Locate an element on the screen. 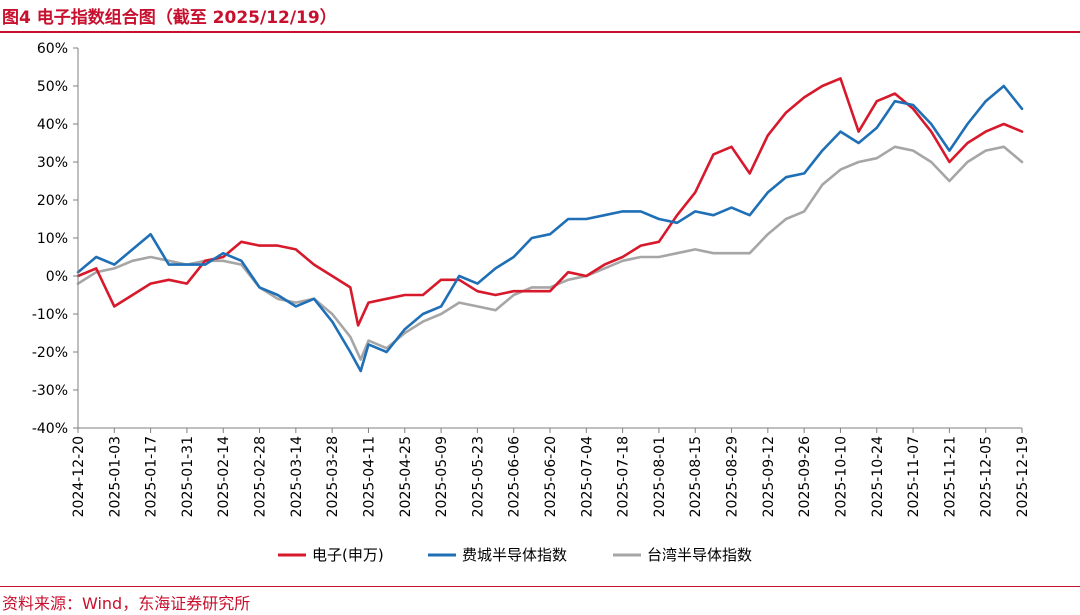  x-tick-label: 2025-11-21 is located at coordinates (950, 476).